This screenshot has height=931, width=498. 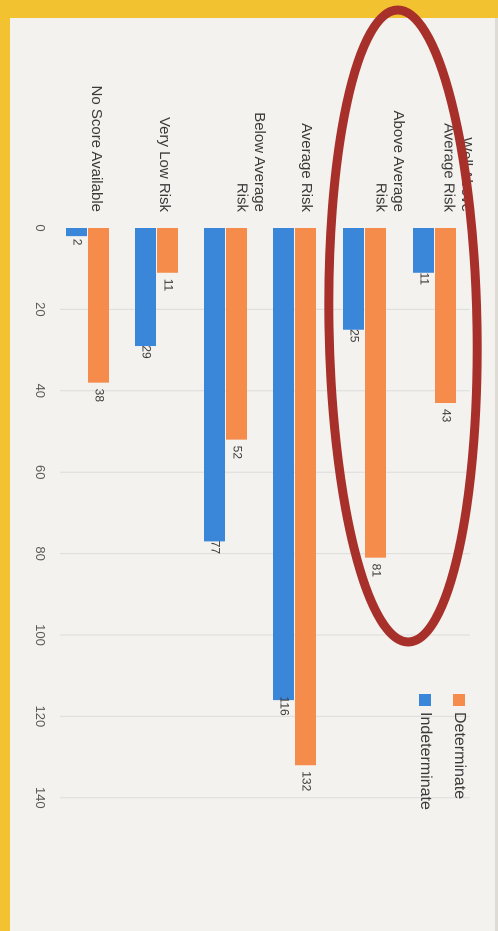 I want to click on tick-label: 0, so click(x=40, y=227).